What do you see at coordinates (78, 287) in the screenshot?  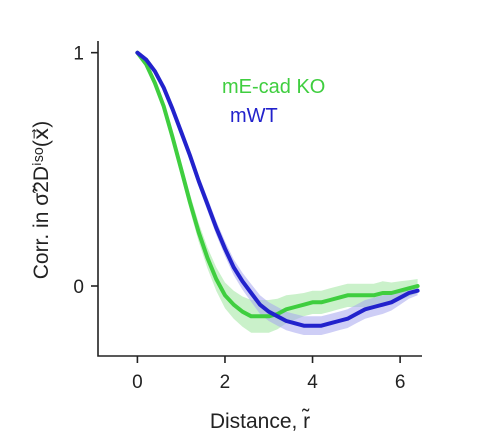 I see `y-tick-label: 0` at bounding box center [78, 287].